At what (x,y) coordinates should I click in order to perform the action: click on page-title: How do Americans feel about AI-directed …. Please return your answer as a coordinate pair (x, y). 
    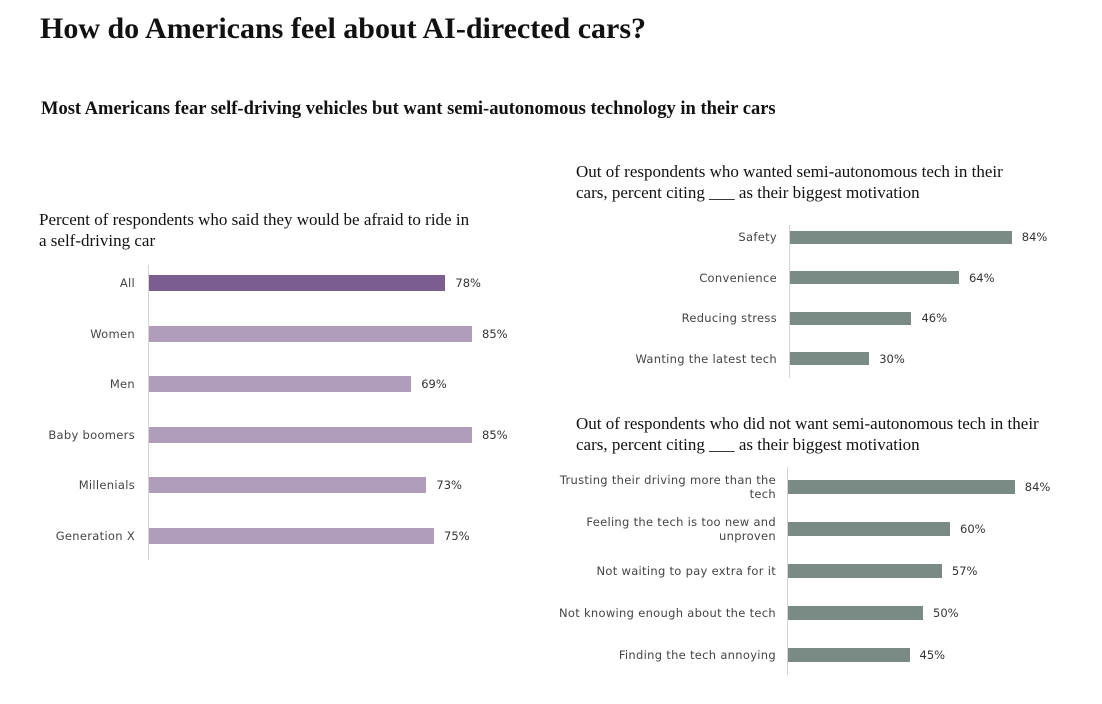
    Looking at the image, I should click on (343, 28).